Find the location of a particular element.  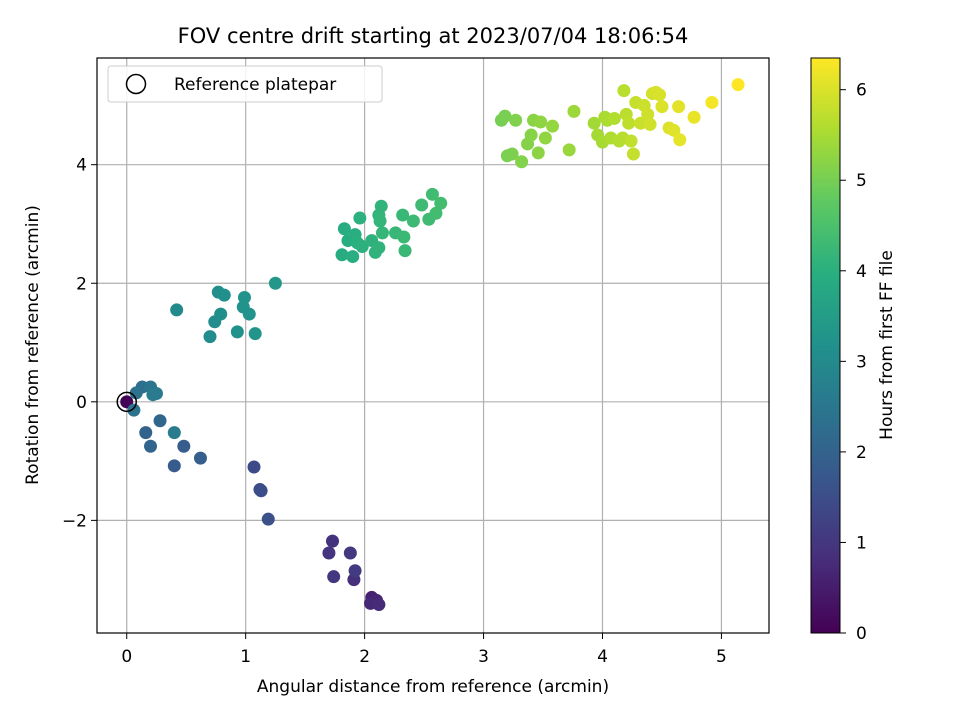

legend: Reference platepar is located at coordinates (245, 84).